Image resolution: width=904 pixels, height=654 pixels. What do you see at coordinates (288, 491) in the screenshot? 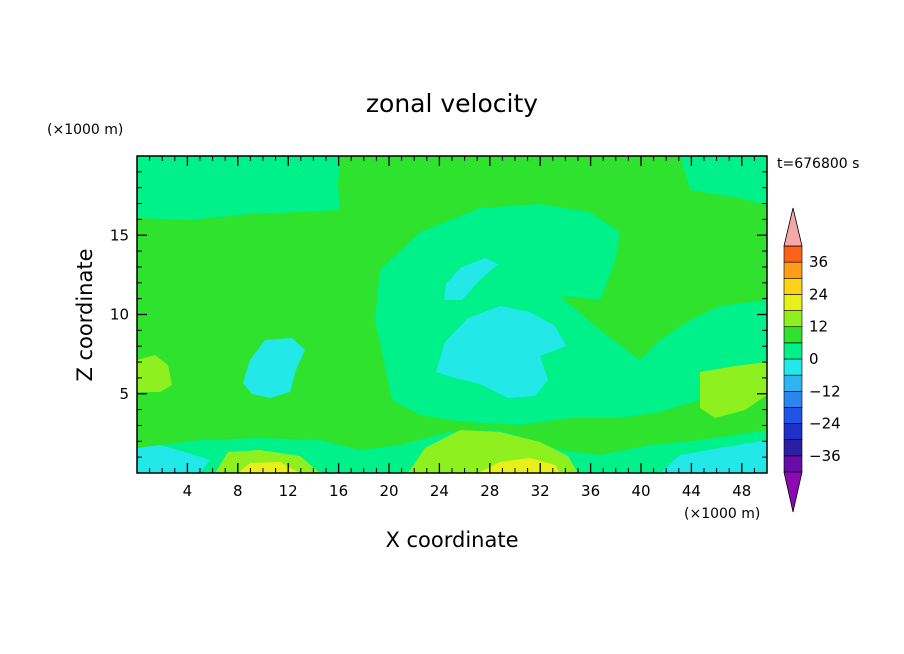
I see `x-tick-label: 12` at bounding box center [288, 491].